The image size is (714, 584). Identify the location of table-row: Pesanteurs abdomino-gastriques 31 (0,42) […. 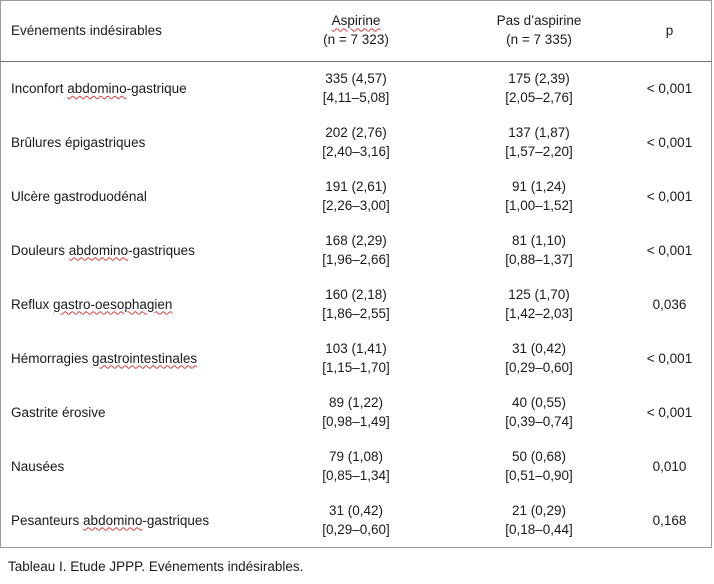
(356, 520).